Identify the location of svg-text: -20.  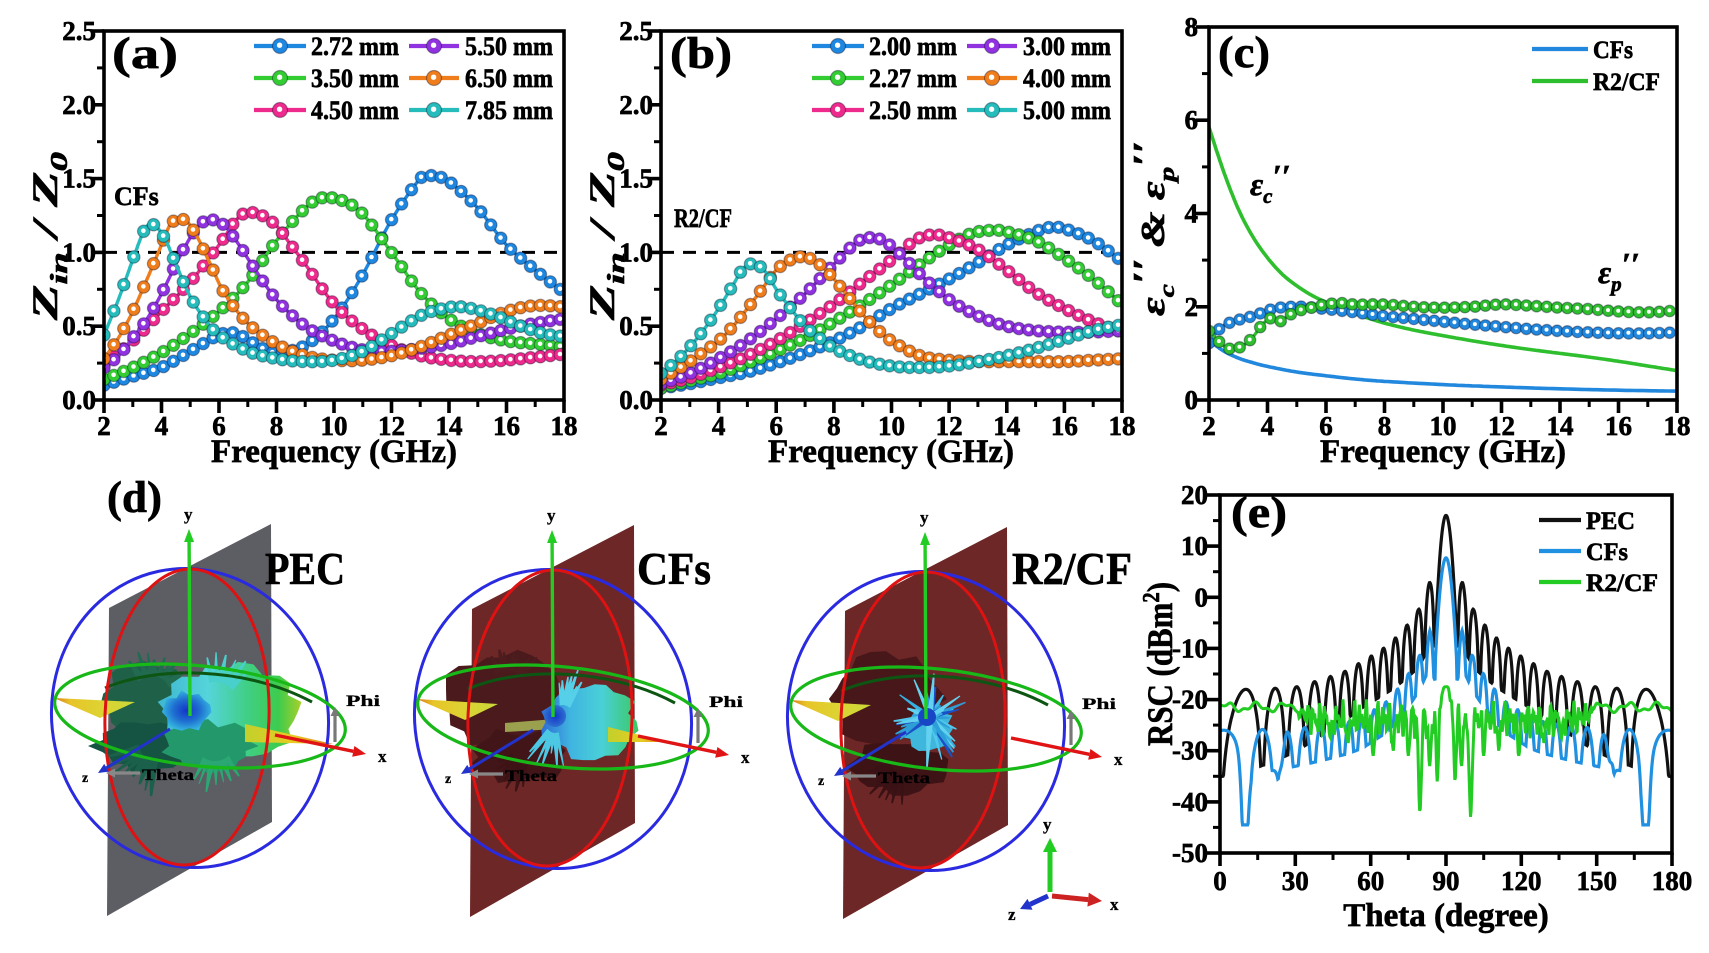
(1190, 700).